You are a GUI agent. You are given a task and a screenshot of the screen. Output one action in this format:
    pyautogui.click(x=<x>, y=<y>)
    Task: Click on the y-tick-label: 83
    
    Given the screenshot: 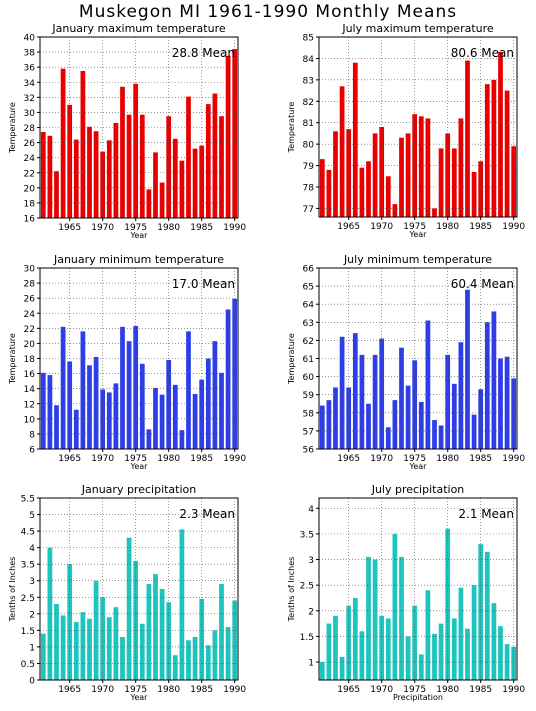 What is the action you would take?
    pyautogui.click(x=308, y=81)
    